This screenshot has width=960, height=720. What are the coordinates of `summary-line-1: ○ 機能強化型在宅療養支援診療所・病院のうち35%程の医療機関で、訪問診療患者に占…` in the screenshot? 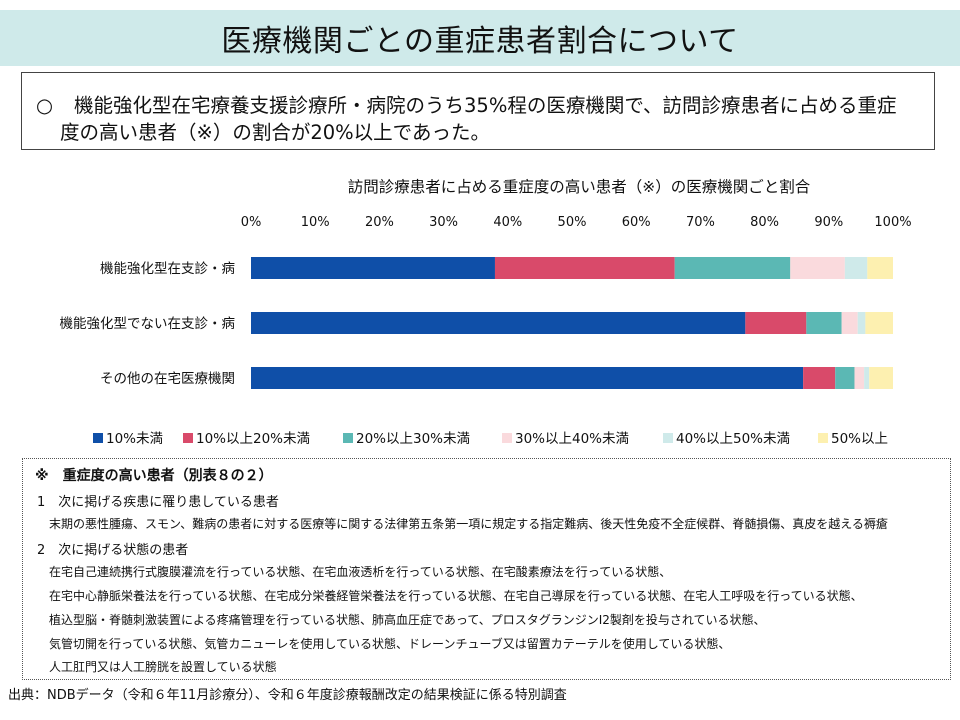 It's located at (466, 103).